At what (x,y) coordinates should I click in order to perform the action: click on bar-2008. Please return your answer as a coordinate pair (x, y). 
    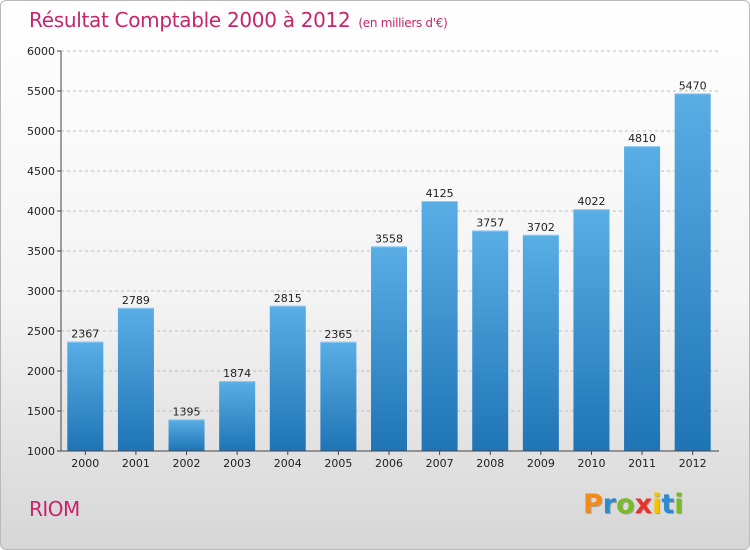
    Looking at the image, I should click on (490, 340).